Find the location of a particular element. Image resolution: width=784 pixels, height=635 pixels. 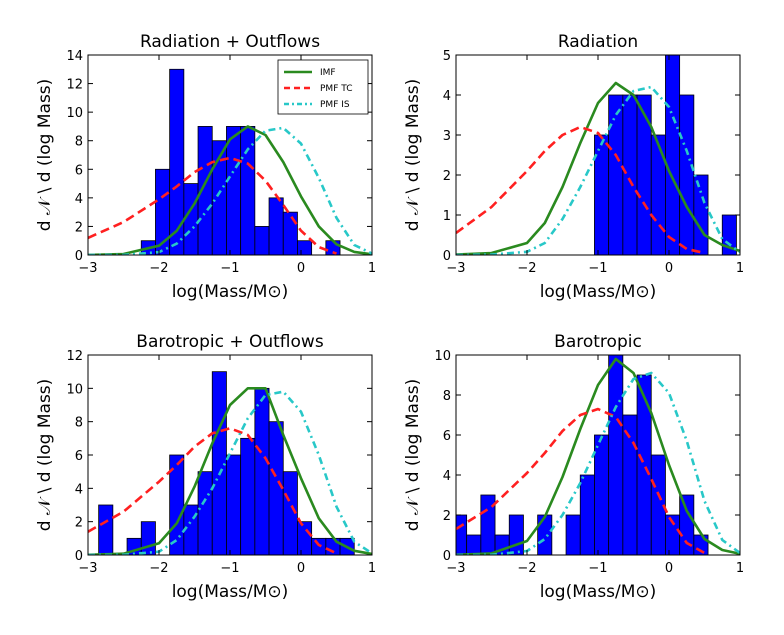

legend-label: PMF TC is located at coordinates (336, 89).